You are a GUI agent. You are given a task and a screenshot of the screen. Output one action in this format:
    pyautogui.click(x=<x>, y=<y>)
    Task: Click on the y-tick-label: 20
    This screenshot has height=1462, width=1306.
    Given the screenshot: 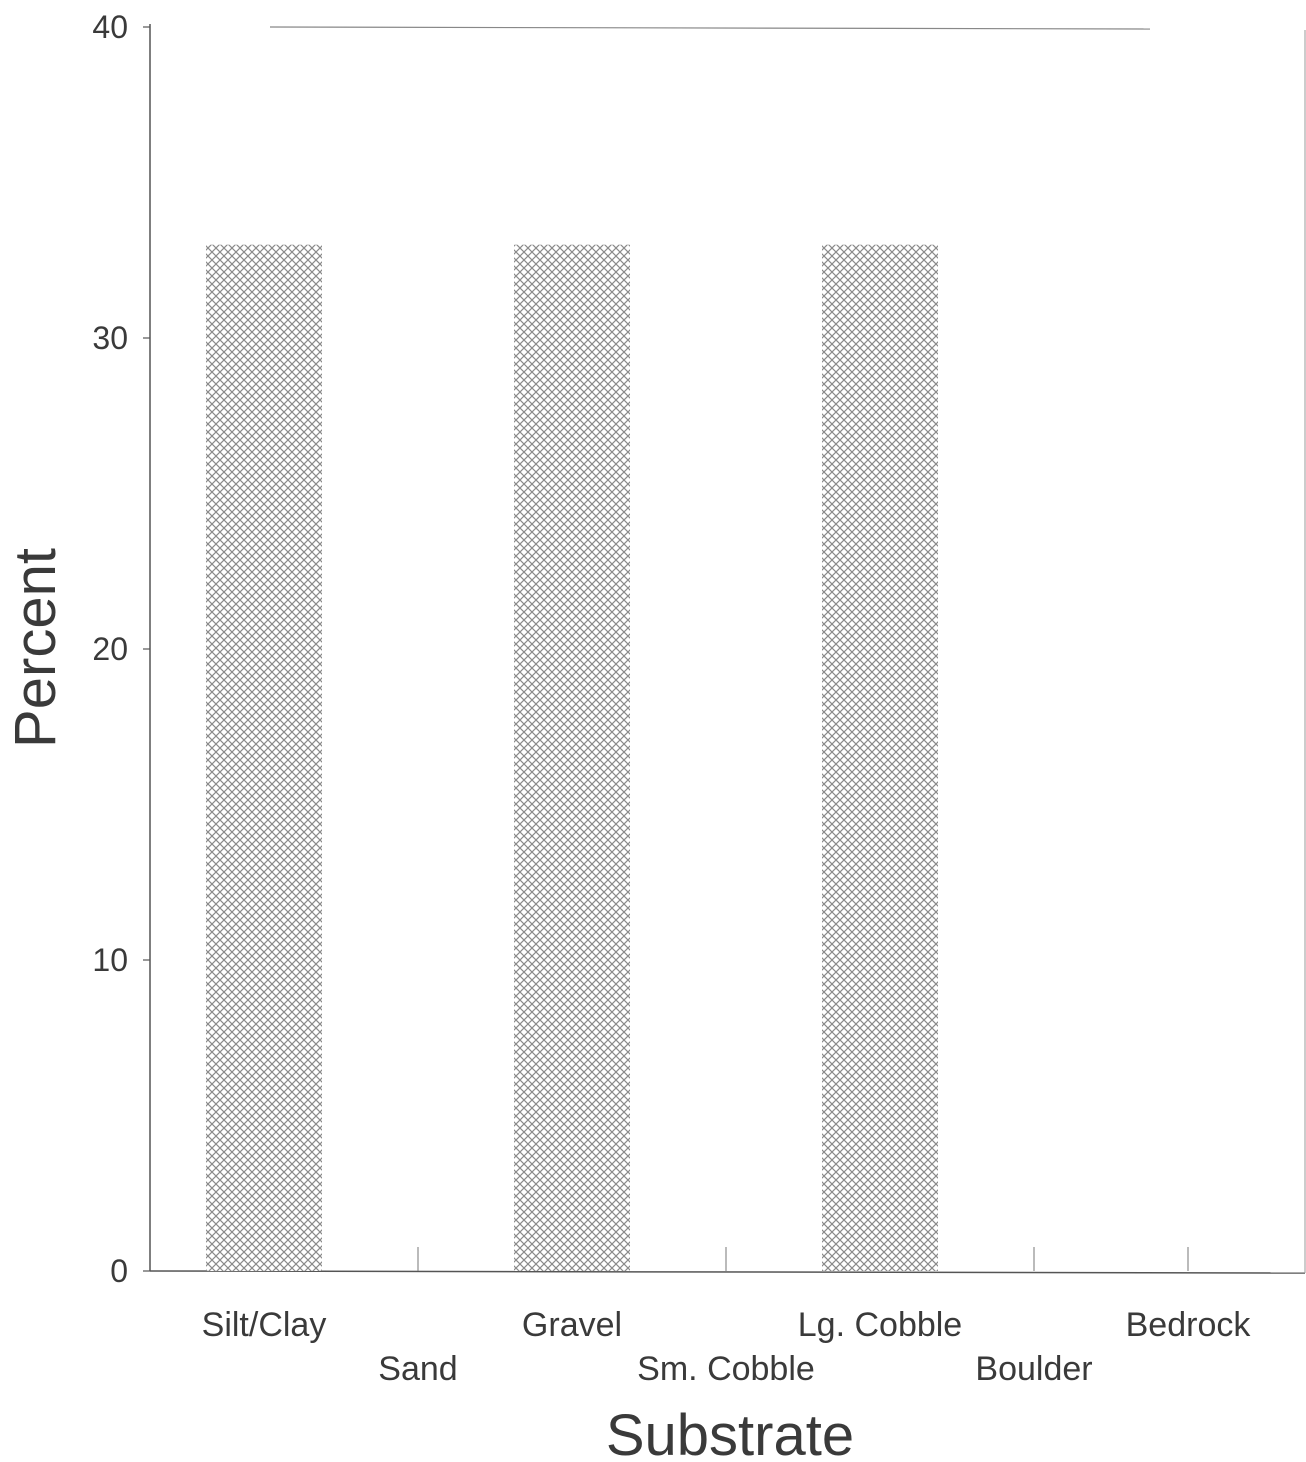 What is the action you would take?
    pyautogui.click(x=110, y=649)
    